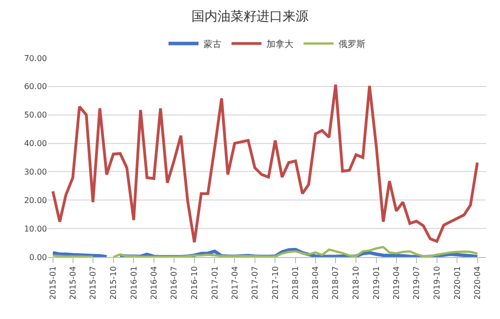 This screenshot has width=500, height=319. I want to click on x-tick-label: 2016-07, so click(174, 283).